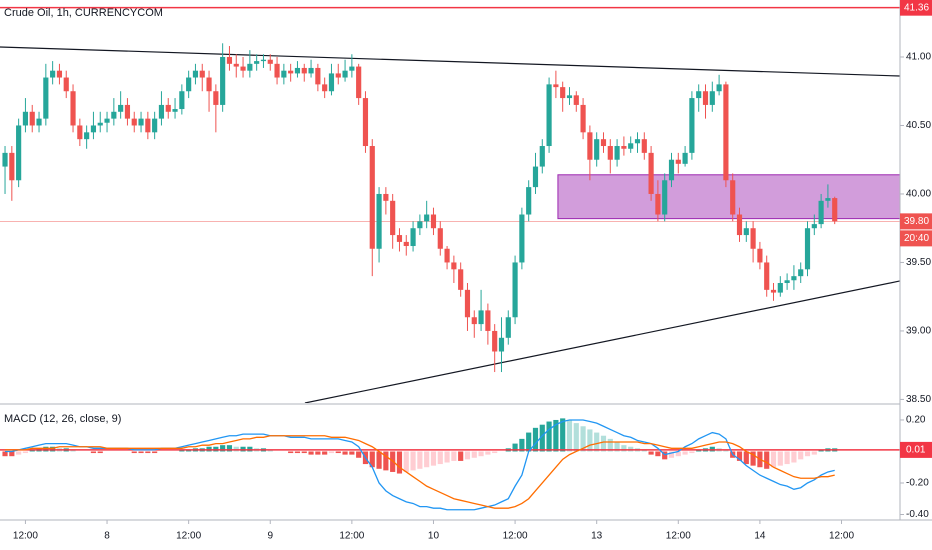  I want to click on y-tick-label: -0.20, so click(917, 483).